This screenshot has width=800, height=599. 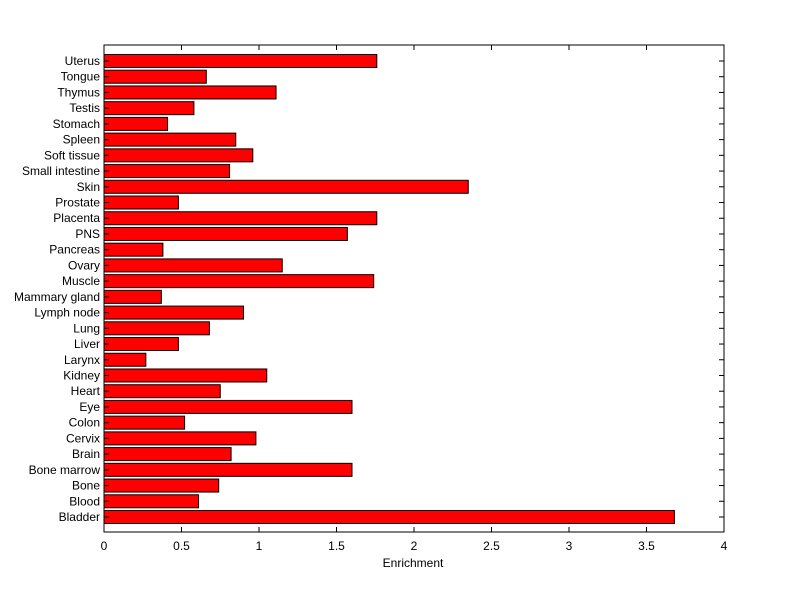 I want to click on bar-soft-tissue, so click(x=178, y=155).